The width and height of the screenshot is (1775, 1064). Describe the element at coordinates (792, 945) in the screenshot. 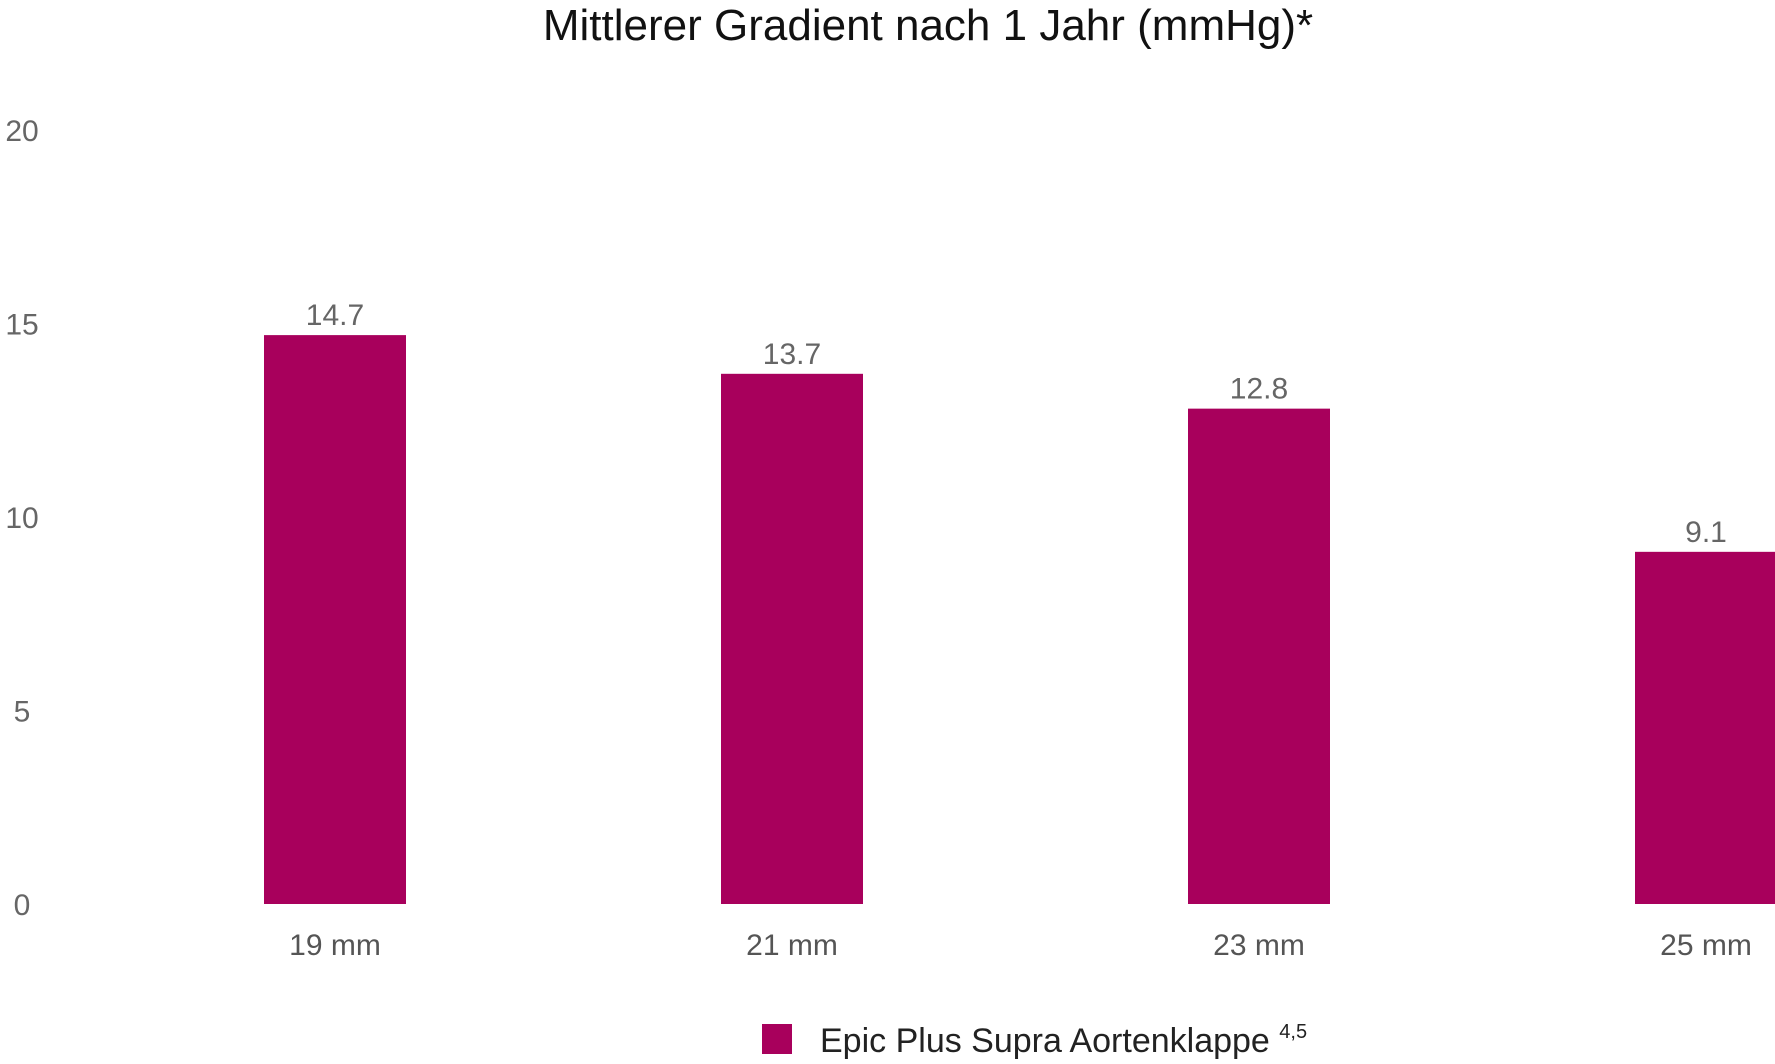

I see `x-category-label: 21 mm` at that location.